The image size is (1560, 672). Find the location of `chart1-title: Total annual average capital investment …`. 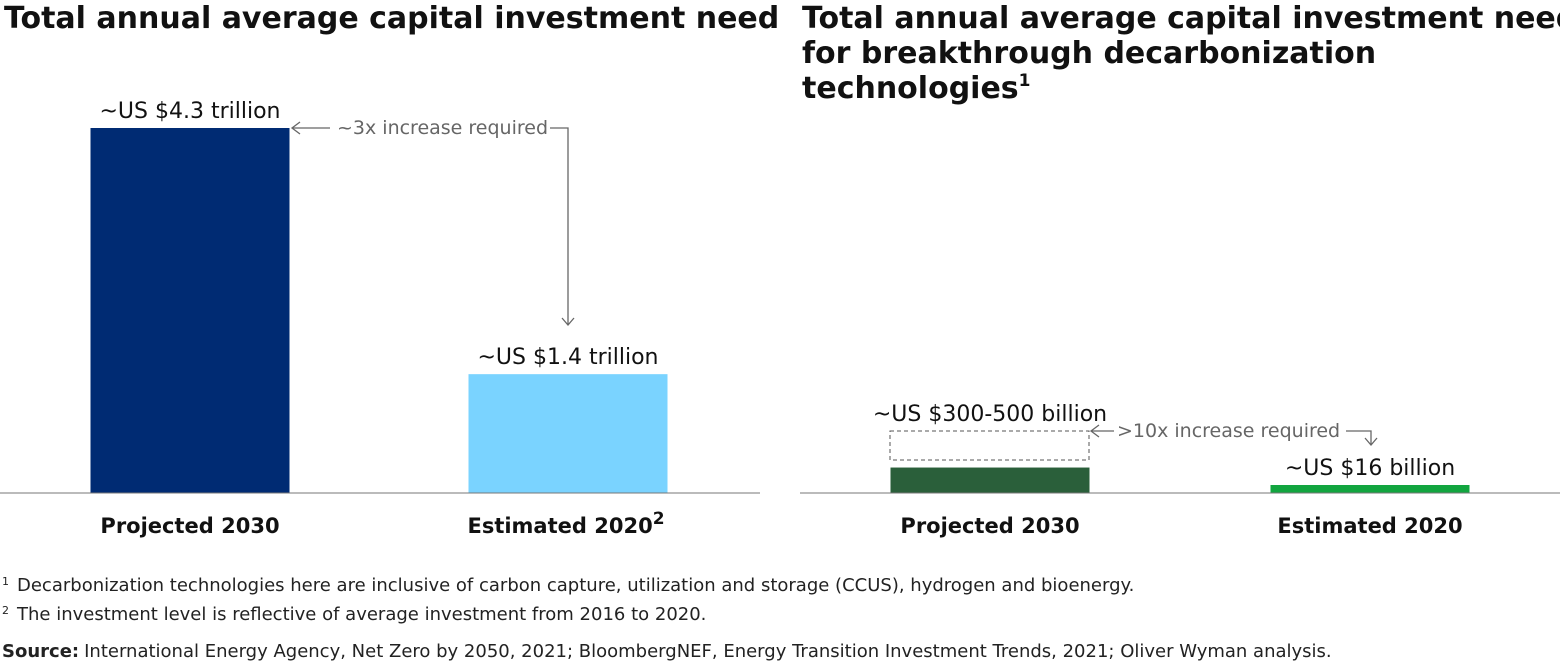

chart1-title: Total annual average capital investment … is located at coordinates (391, 18).